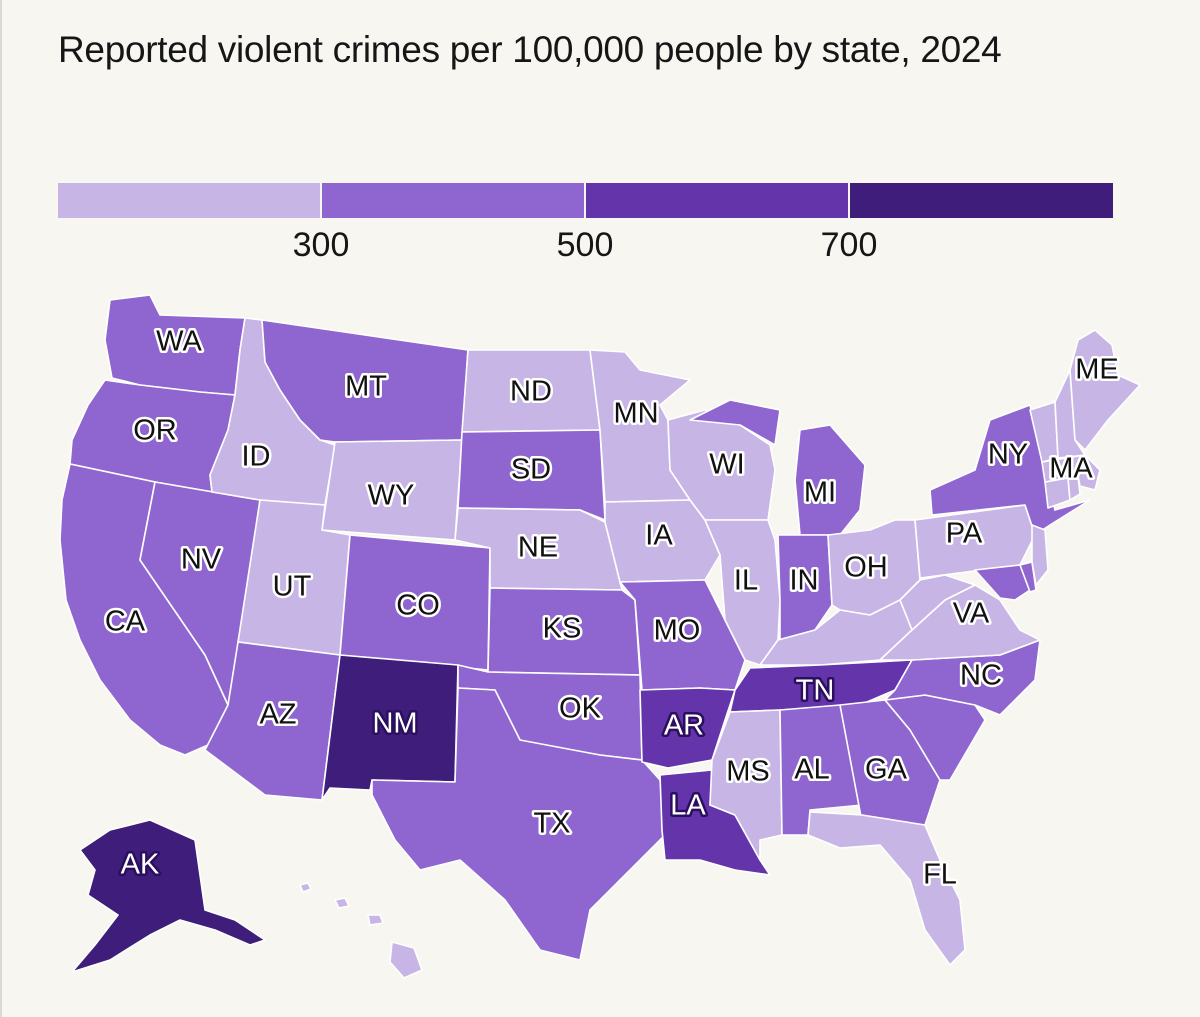 The height and width of the screenshot is (1017, 1200). I want to click on state-fl, so click(886, 888).